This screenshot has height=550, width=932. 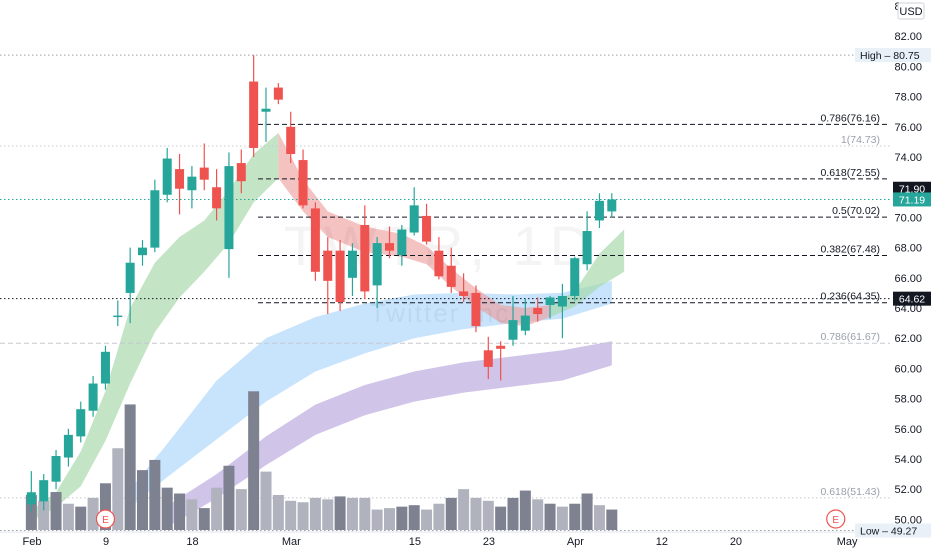 I want to click on price-tag-label: Low – 49.27, so click(x=888, y=531).